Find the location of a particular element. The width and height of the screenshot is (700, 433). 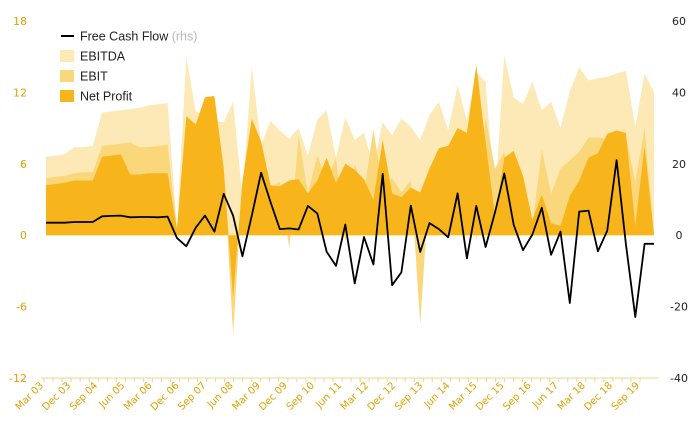

legend-label: Net Profit is located at coordinates (106, 97).